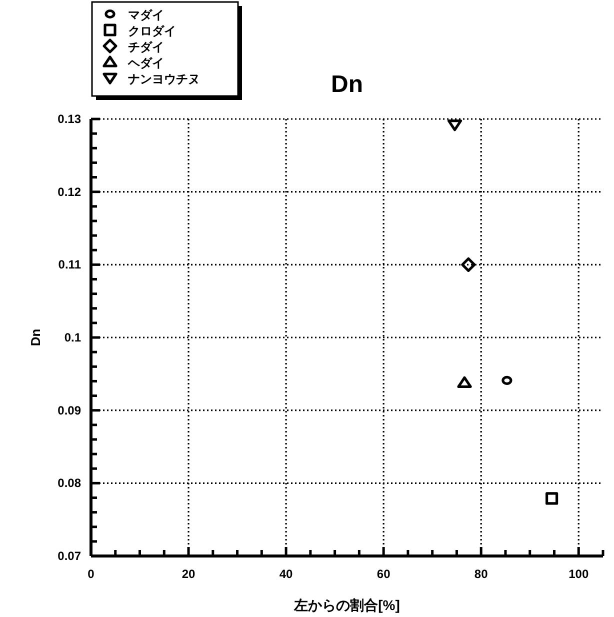 This screenshot has width=614, height=617. I want to click on y-tick-label: 0.12, so click(70, 191).